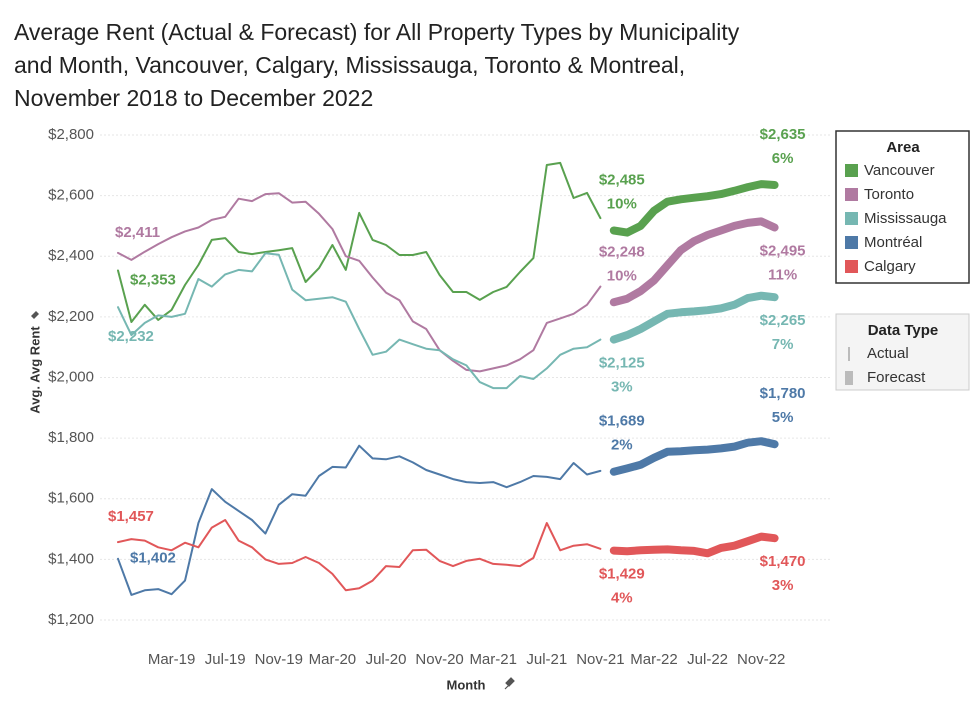  Describe the element at coordinates (225, 659) in the screenshot. I see `x-tick-label: Jul-19` at that location.